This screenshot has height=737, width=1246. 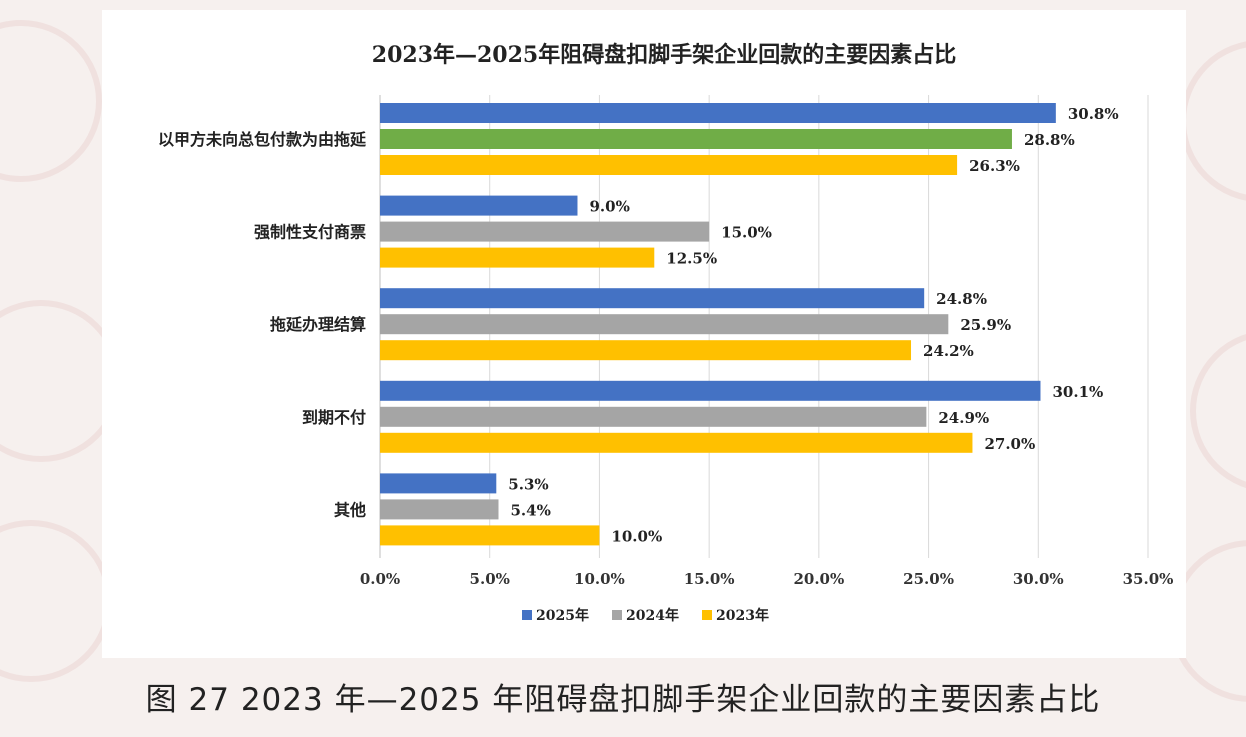 I want to click on x-tick-label: 10.0%, so click(x=599, y=579).